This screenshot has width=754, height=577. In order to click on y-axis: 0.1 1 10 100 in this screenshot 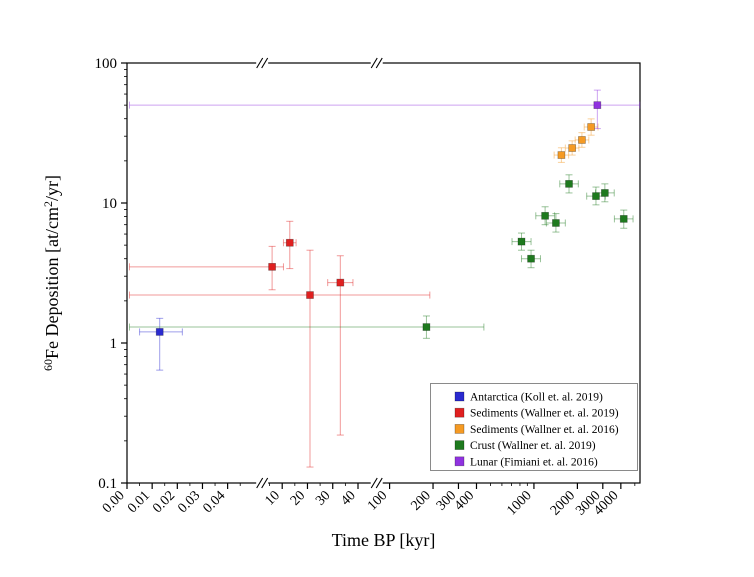, I will do `click(111, 274)`.